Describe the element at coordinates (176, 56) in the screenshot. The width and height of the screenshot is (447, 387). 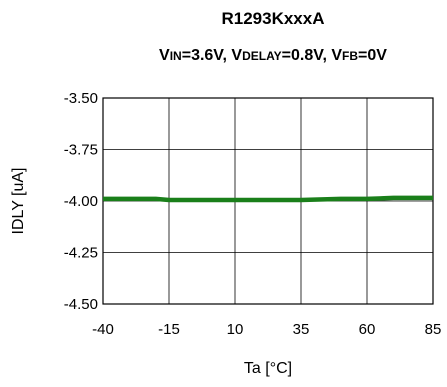
I see `subtitle-subscript: IN` at that location.